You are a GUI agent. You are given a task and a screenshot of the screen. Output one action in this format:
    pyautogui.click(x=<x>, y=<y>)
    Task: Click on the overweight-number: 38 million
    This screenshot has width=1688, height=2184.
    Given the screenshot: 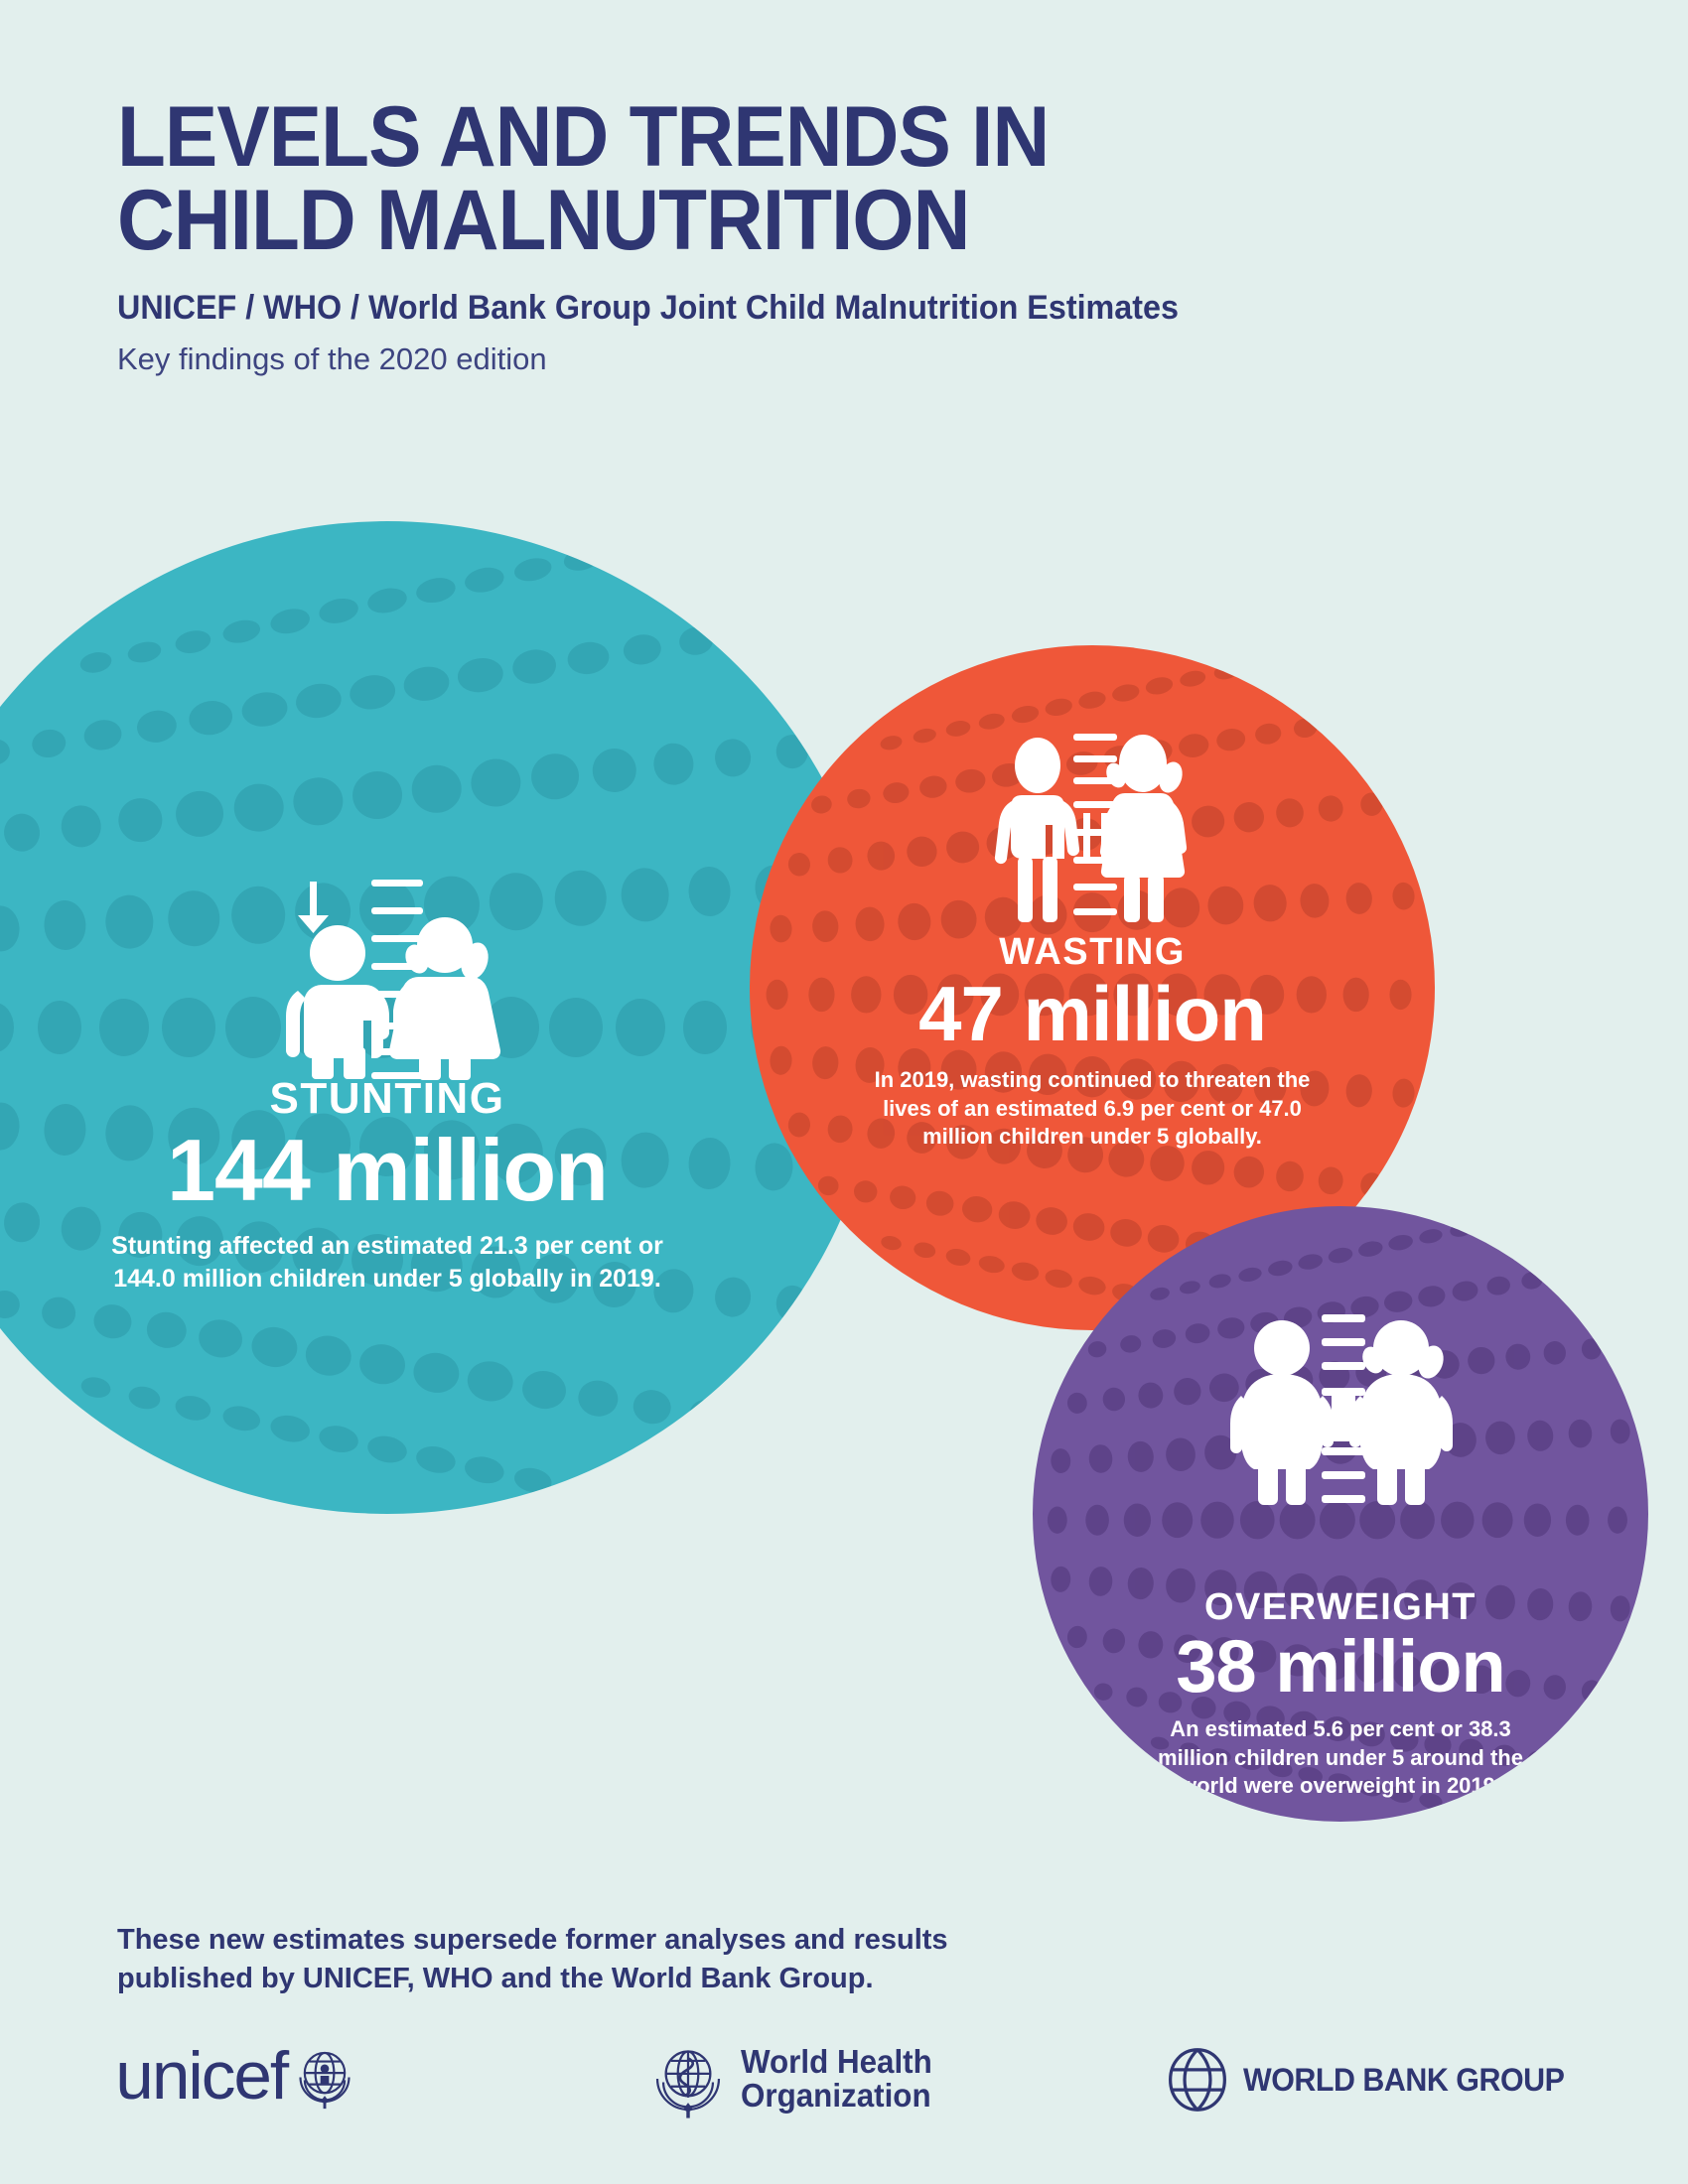 What is the action you would take?
    pyautogui.click(x=1340, y=1666)
    